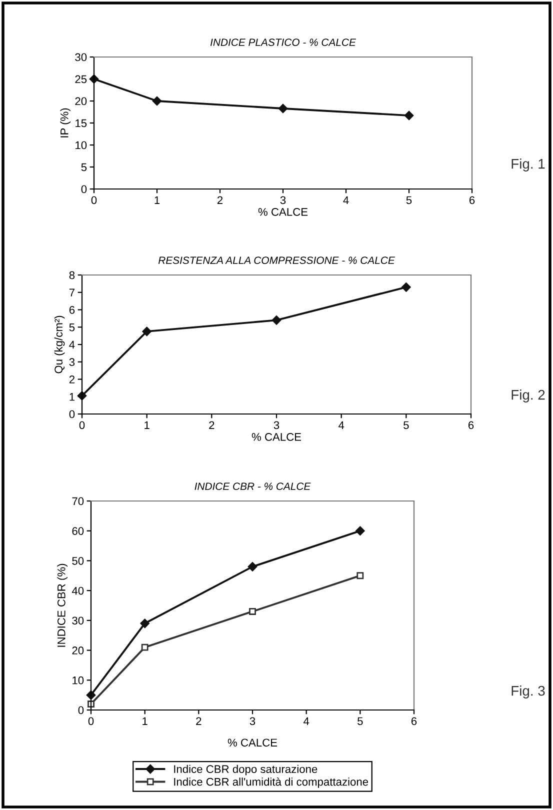  I want to click on legend-label: Indice CBR dopo saturazione, so click(246, 770).